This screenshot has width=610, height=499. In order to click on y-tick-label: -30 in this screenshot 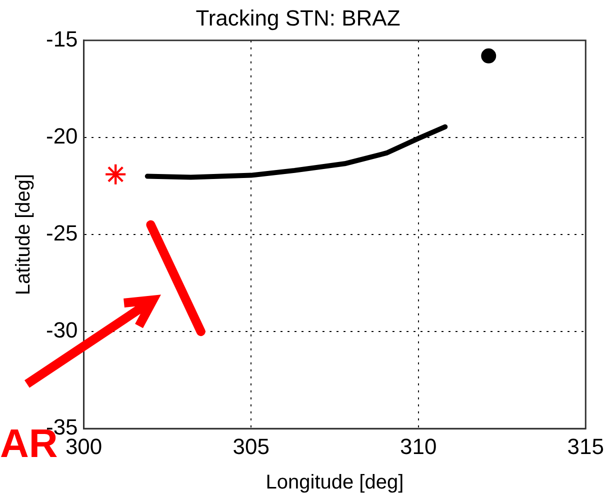, I will do `click(62, 330)`.